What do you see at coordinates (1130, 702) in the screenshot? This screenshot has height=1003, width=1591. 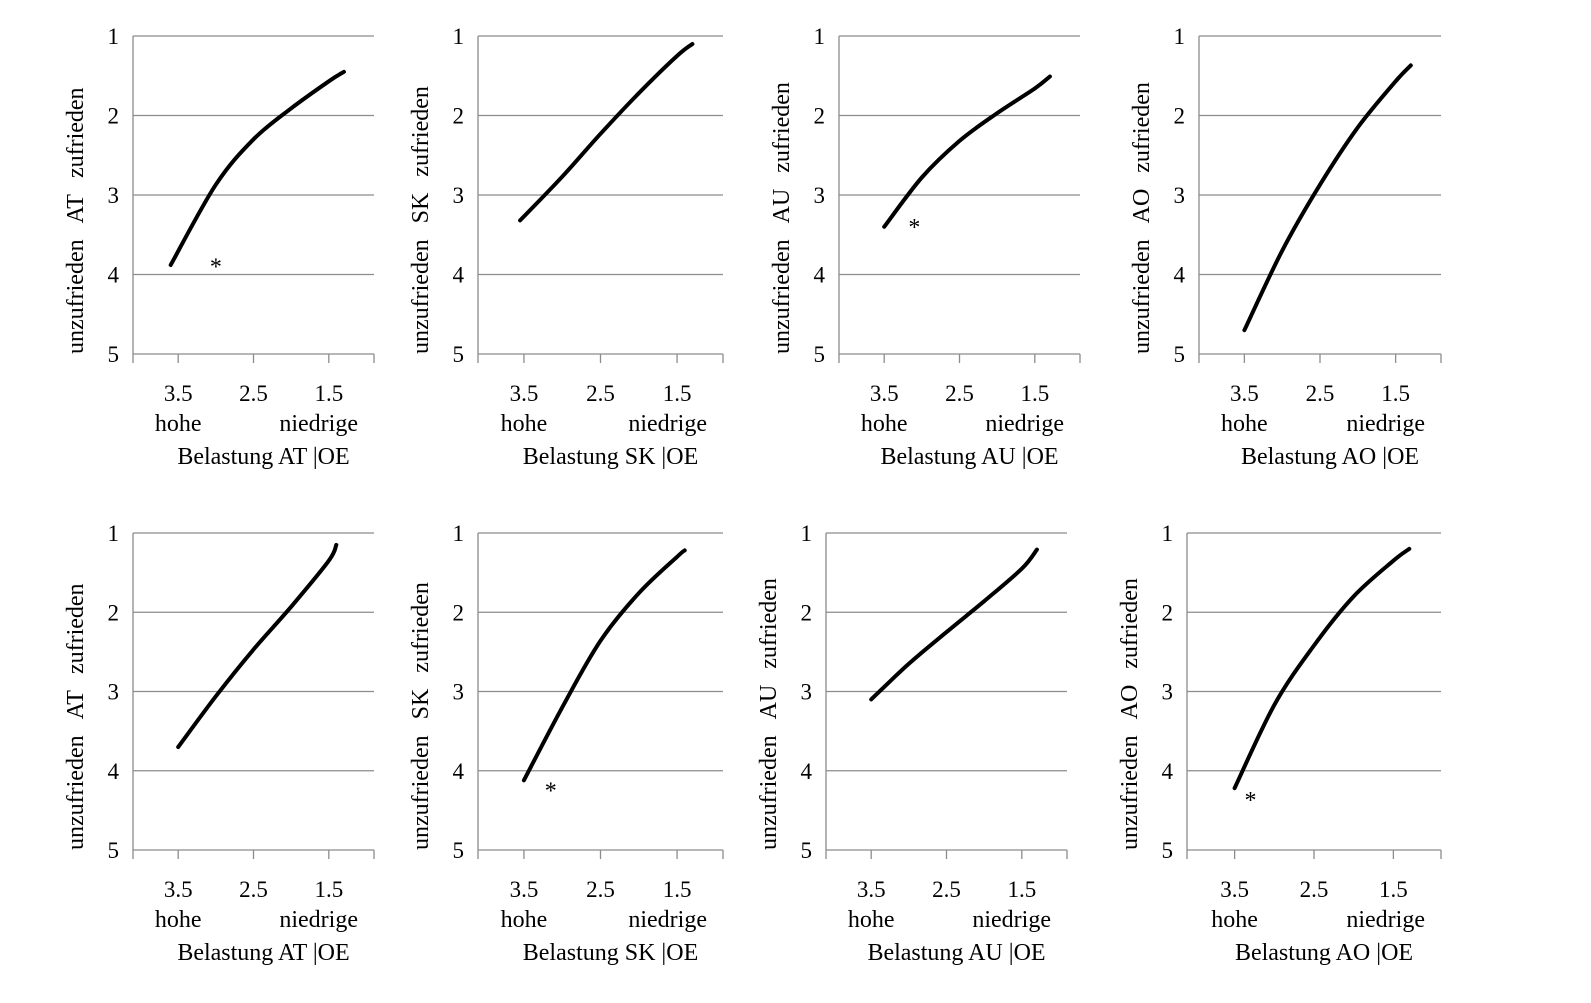 I see `y-label-group: AO` at bounding box center [1130, 702].